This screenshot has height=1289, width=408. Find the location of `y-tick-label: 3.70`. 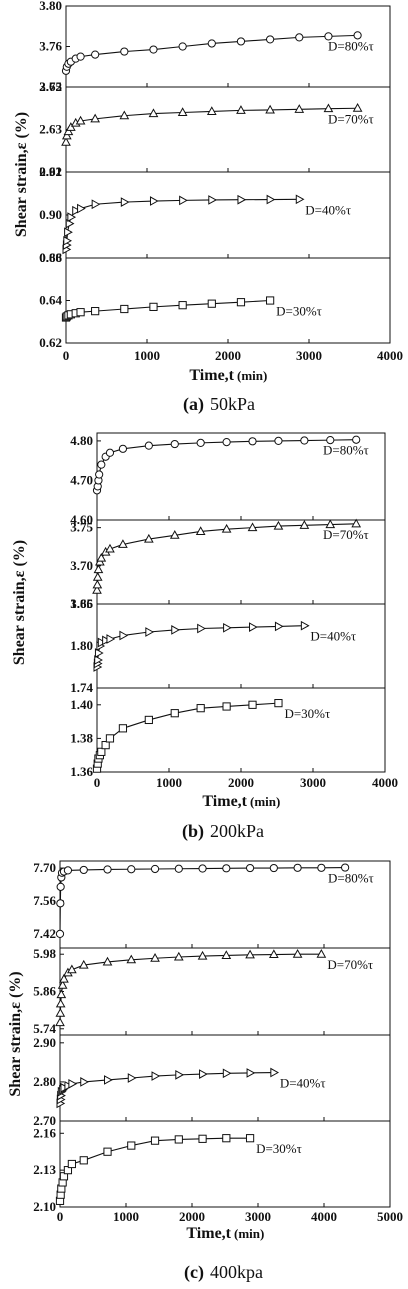

y-tick-label: 3.70 is located at coordinates (81, 565).